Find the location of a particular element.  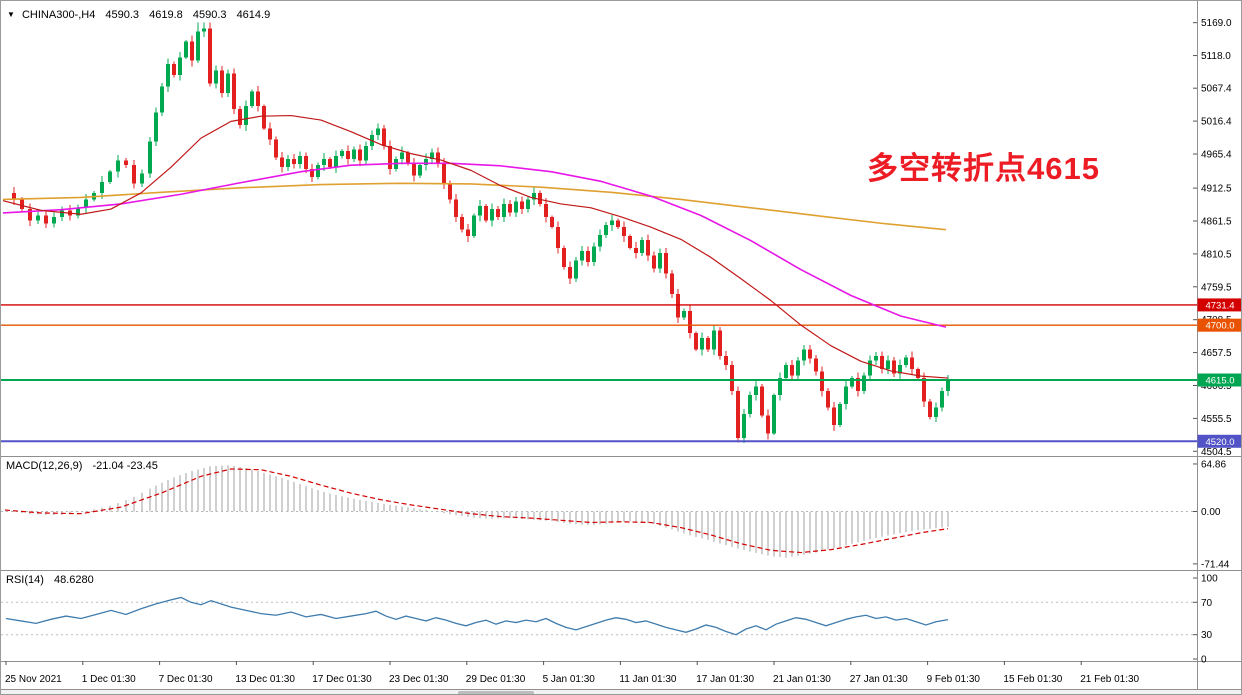

rsi-header: RSI(14) 48.6280 is located at coordinates (53, 580).